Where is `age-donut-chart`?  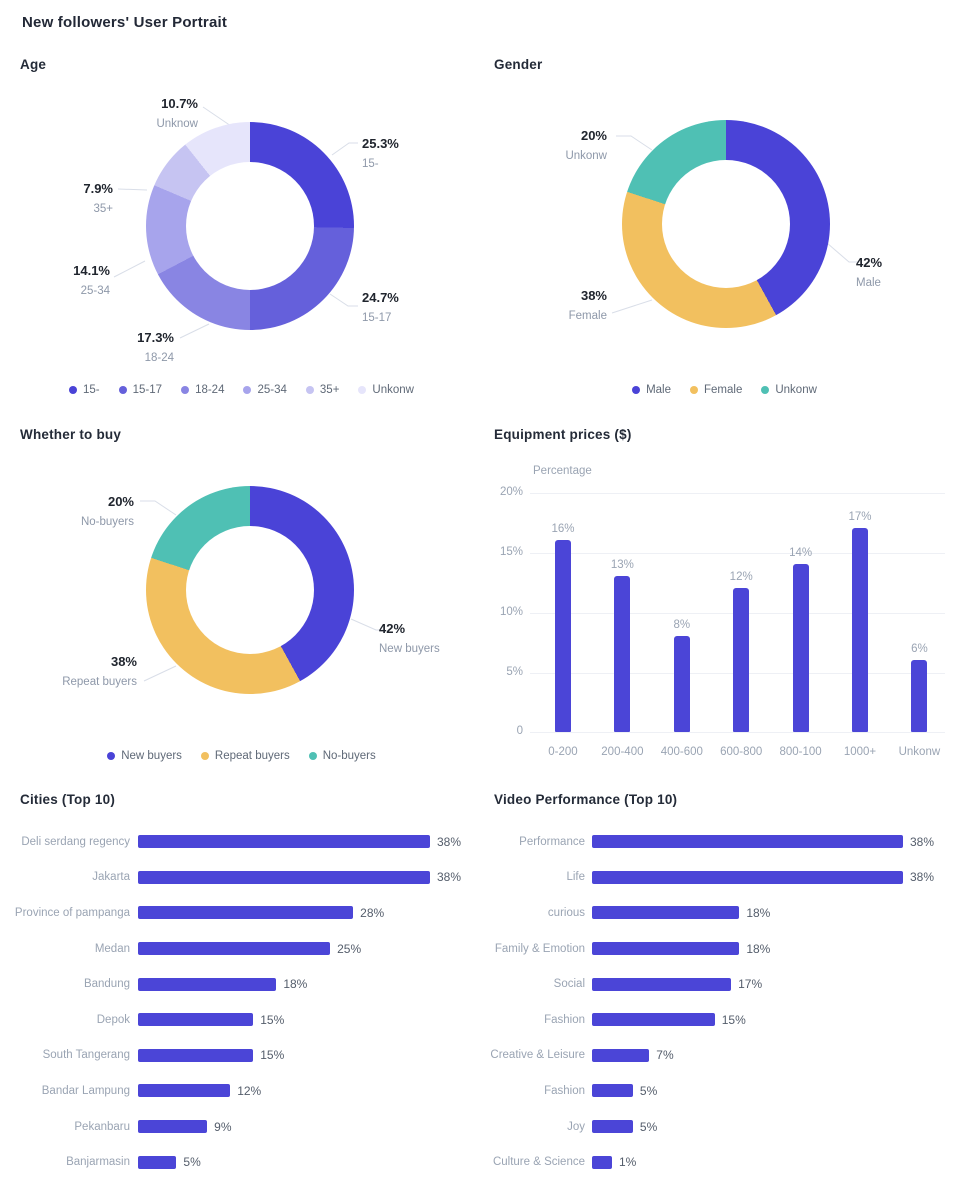 age-donut-chart is located at coordinates (250, 226).